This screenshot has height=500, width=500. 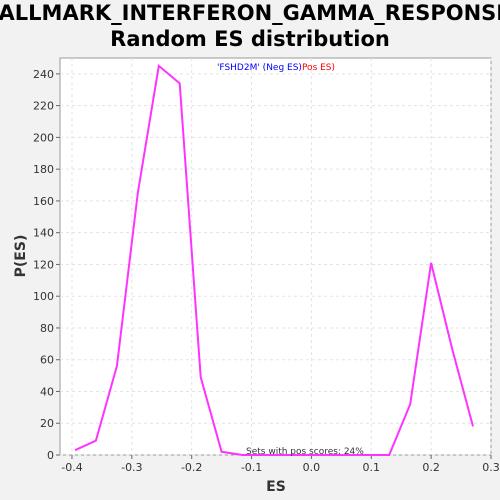 What do you see at coordinates (251, 467) in the screenshot?
I see `x-tick-label: -0.1` at bounding box center [251, 467].